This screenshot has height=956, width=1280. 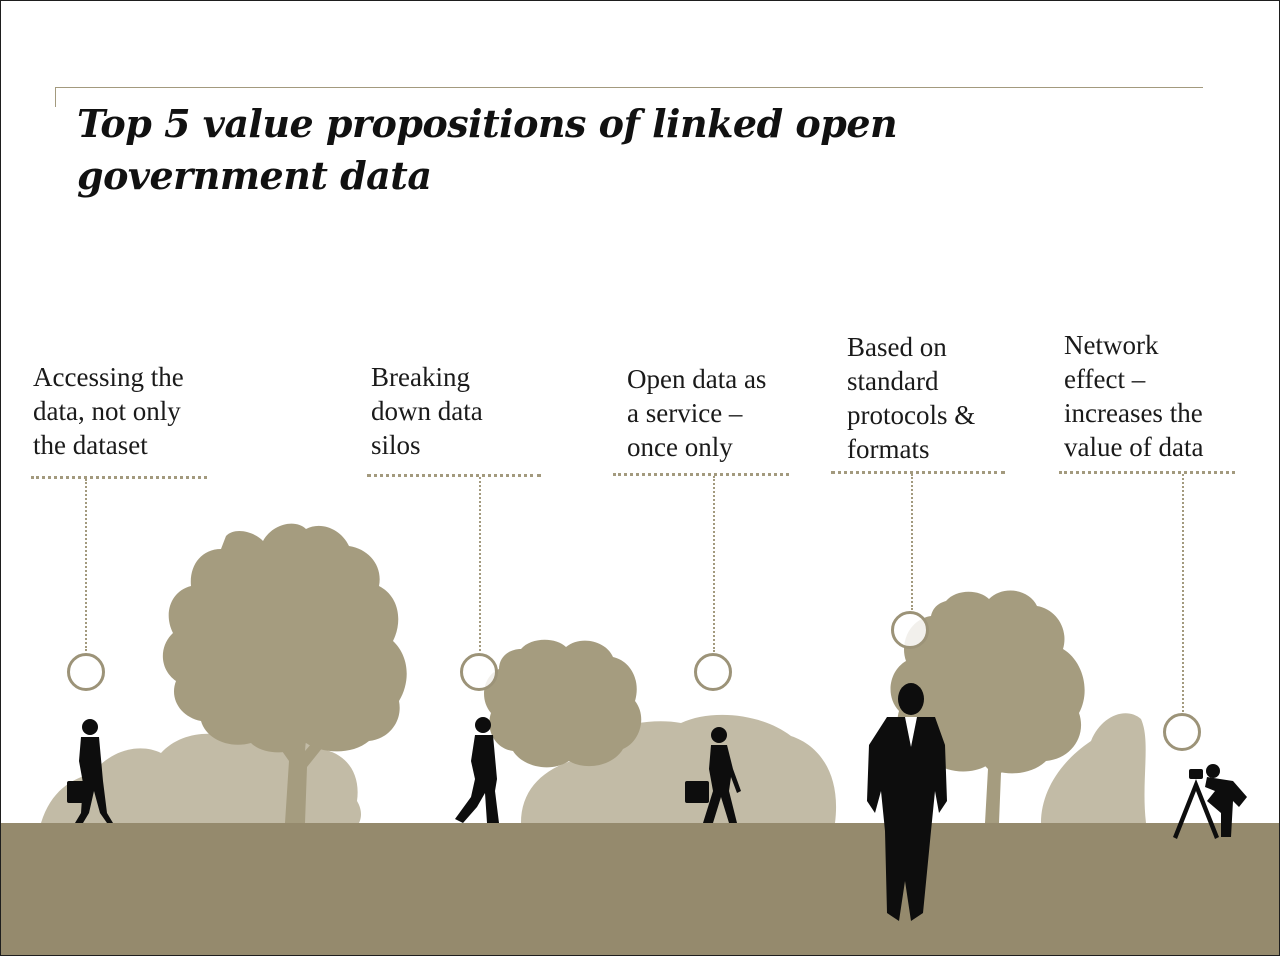 I want to click on proposition-label: Breaking down data silos, so click(x=427, y=411).